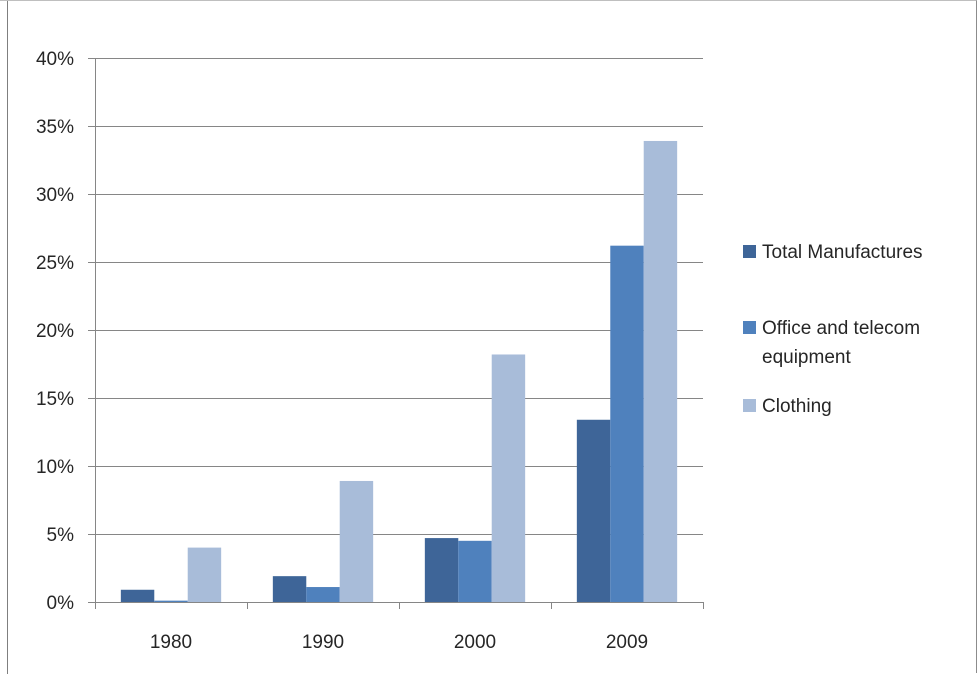 The height and width of the screenshot is (674, 977). I want to click on bar-clothing-1990, so click(356, 541).